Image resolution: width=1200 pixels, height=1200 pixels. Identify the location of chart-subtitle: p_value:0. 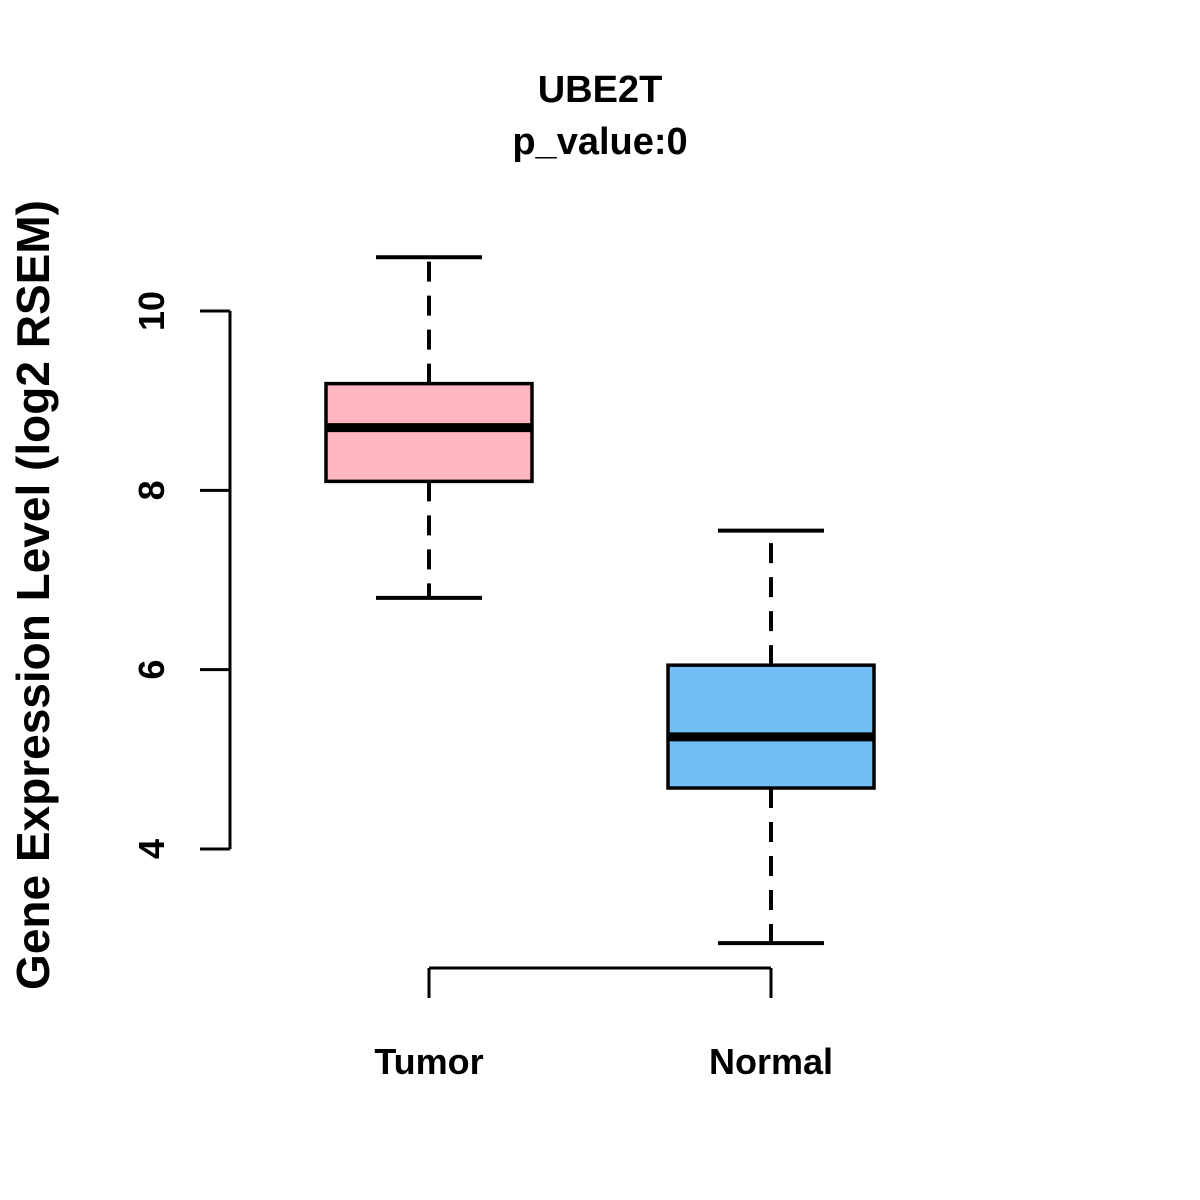
(600, 142).